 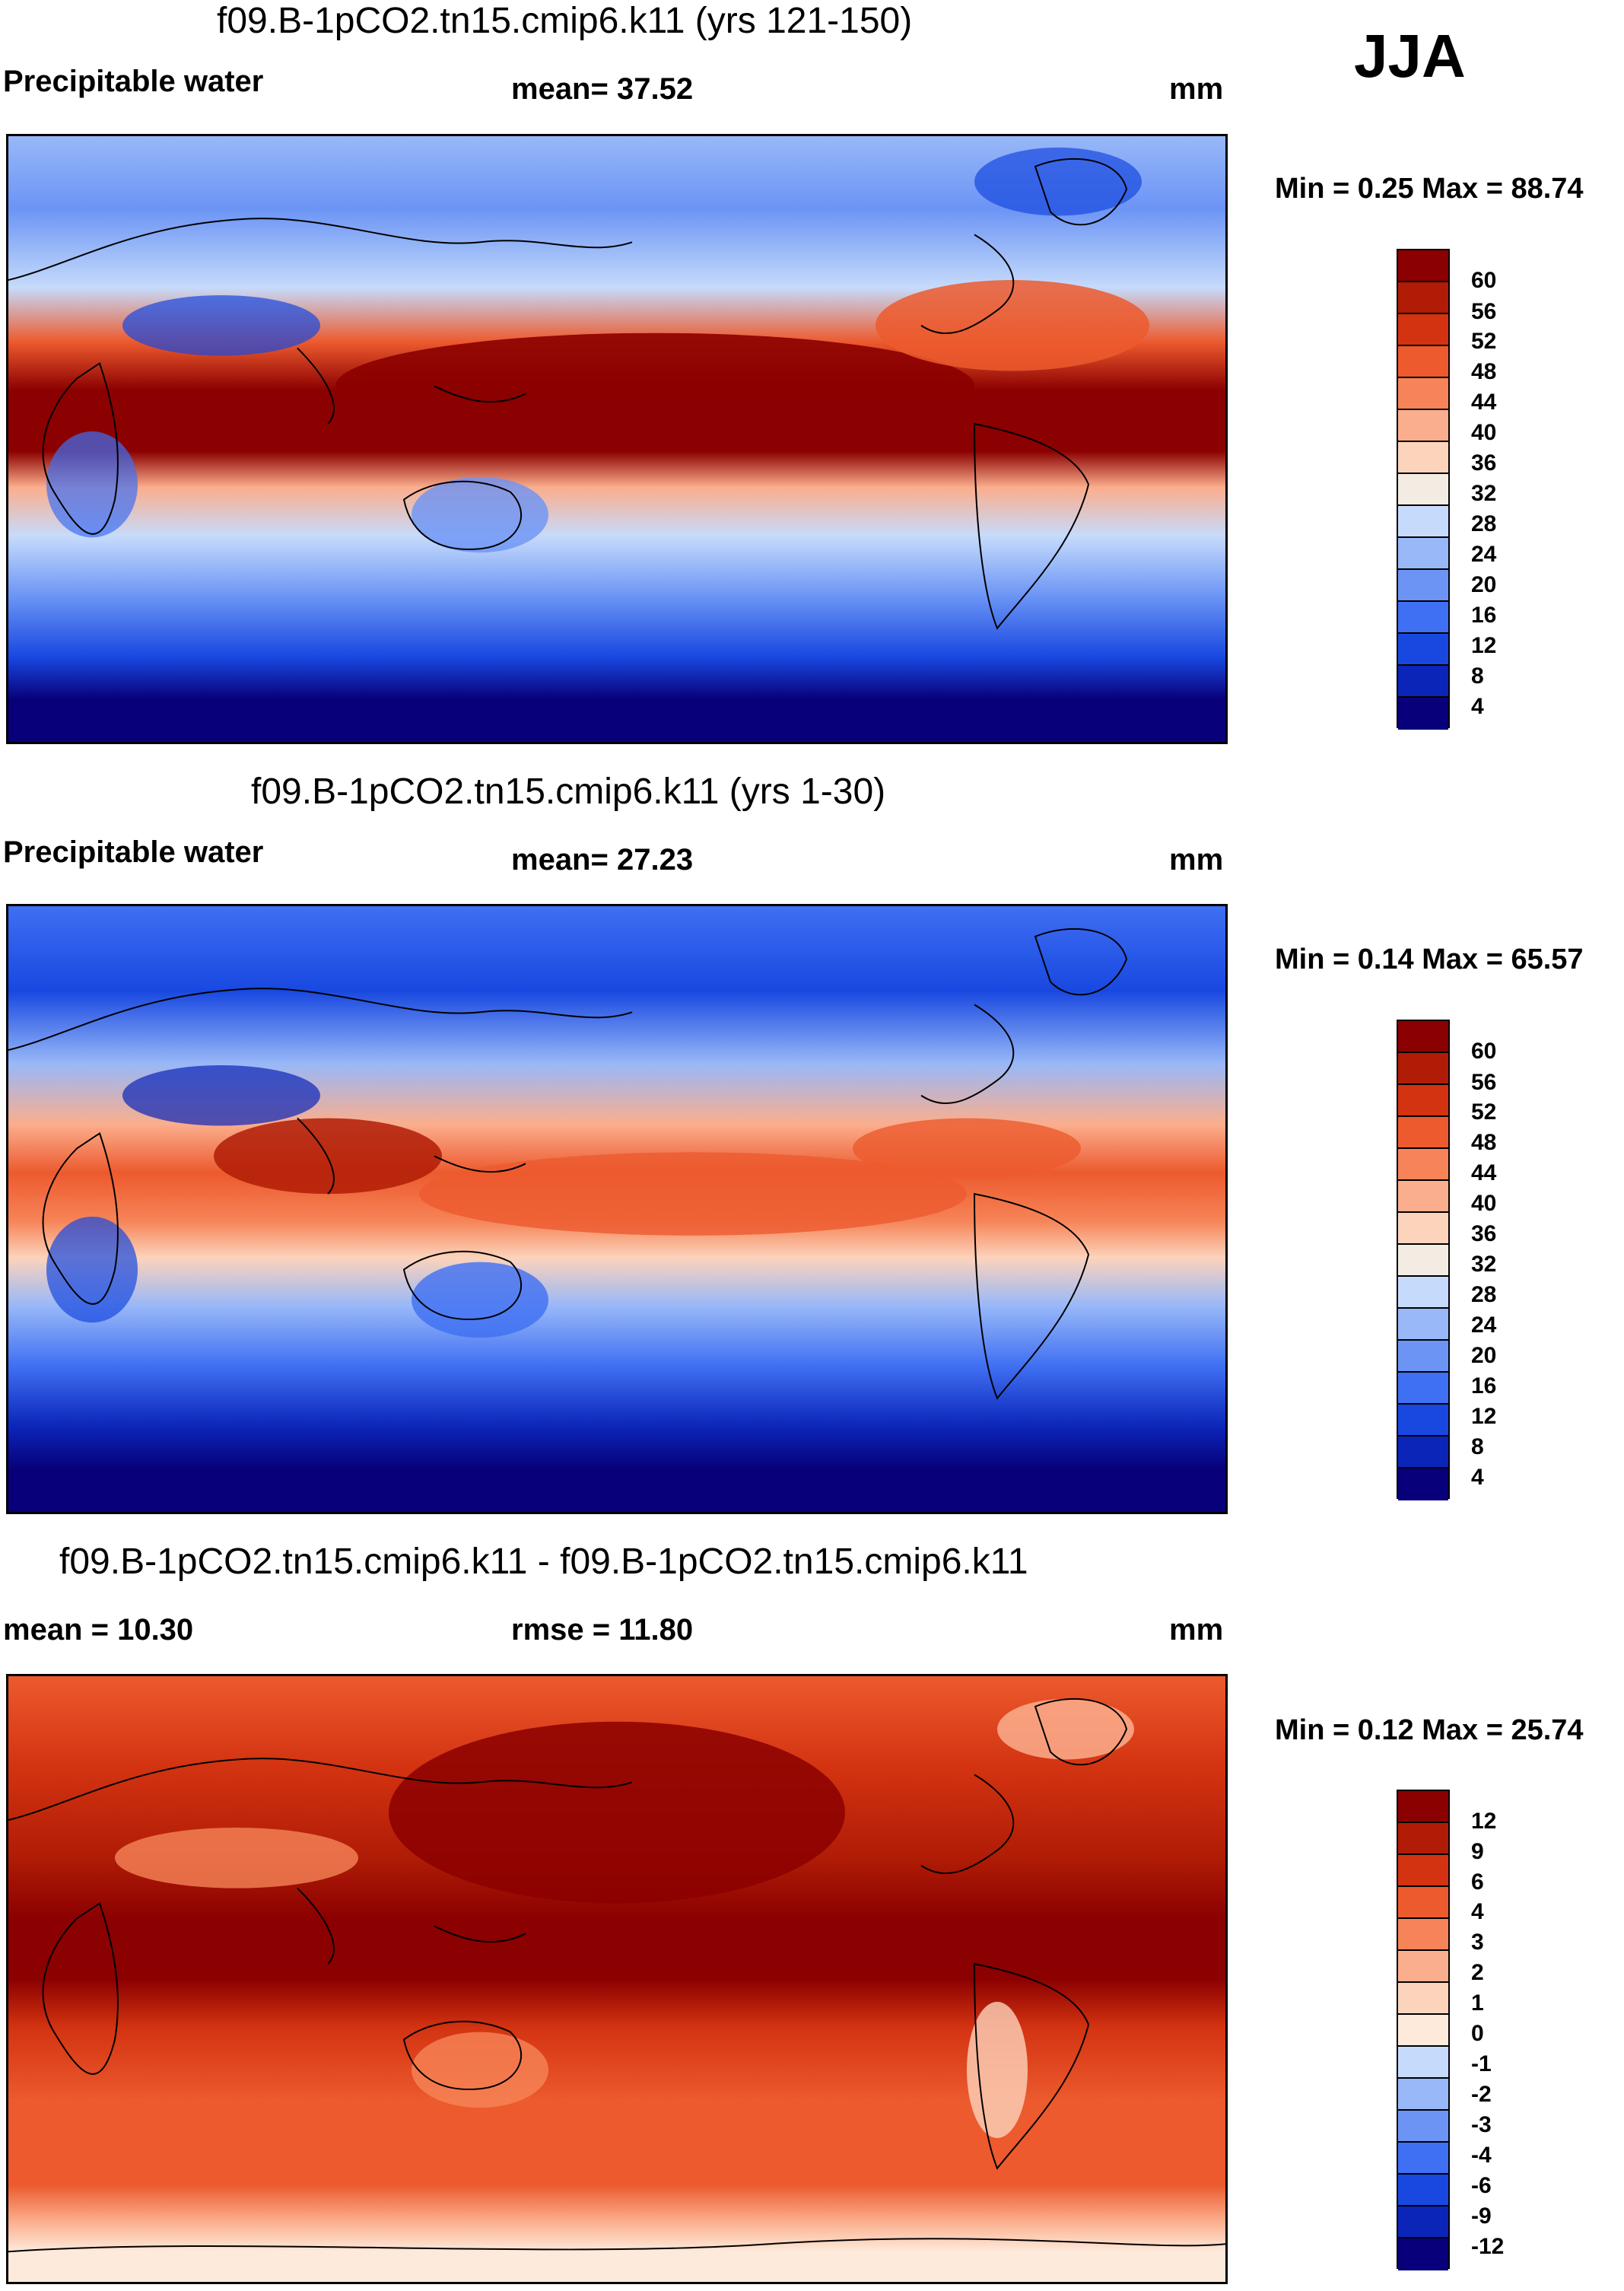 I want to click on panel-2-minmax-label: Min = 0.14 Max = 65.57, so click(x=1429, y=959).